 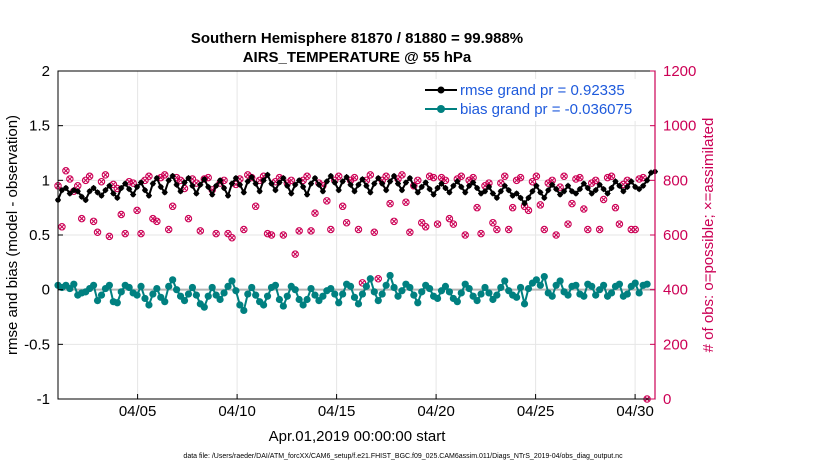 What do you see at coordinates (675, 235) in the screenshot?
I see `y-right-tick-label: 600` at bounding box center [675, 235].